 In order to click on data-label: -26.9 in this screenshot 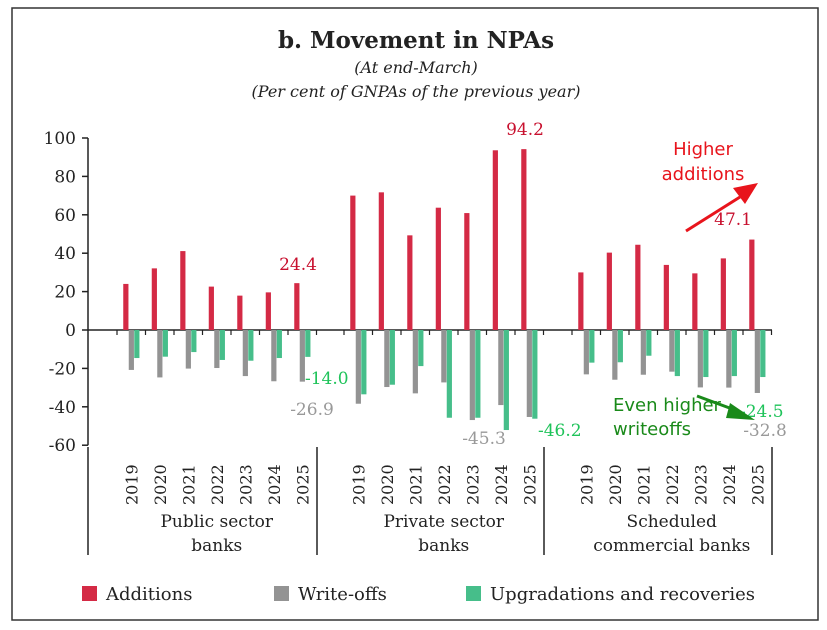, I will do `click(312, 410)`.